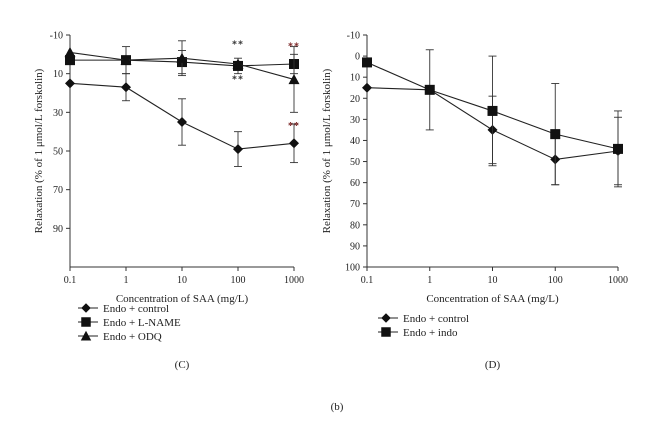 This screenshot has height=430, width=660. I want to click on legend-item: Endo + indo, so click(418, 333).